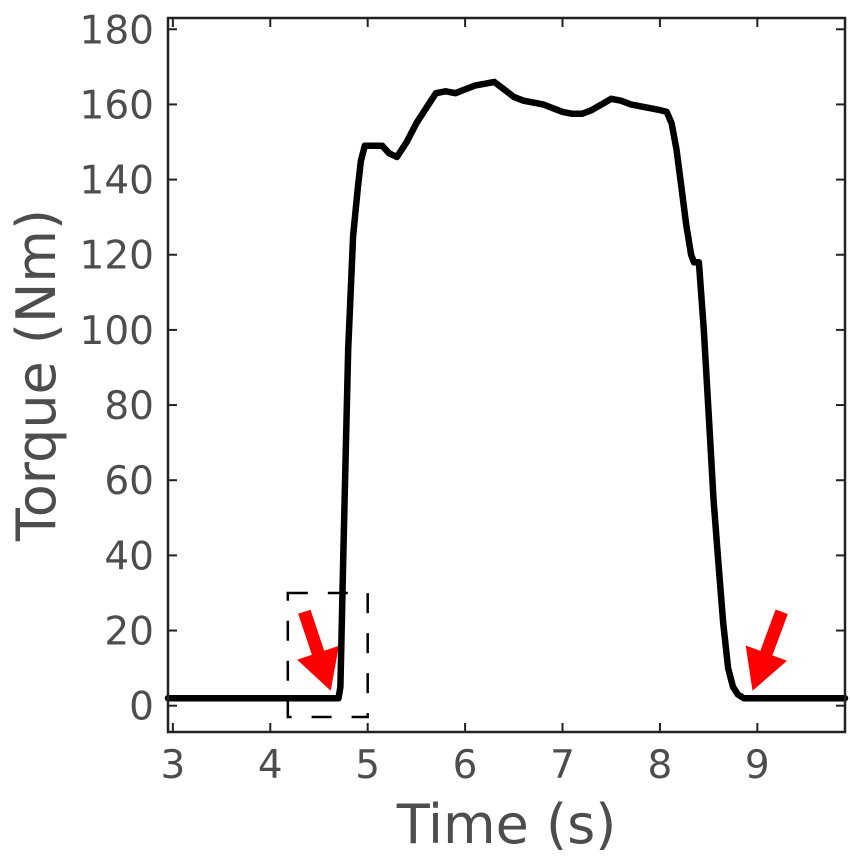 The width and height of the screenshot is (850, 860). I want to click on y-tick-label: 20, so click(129, 632).